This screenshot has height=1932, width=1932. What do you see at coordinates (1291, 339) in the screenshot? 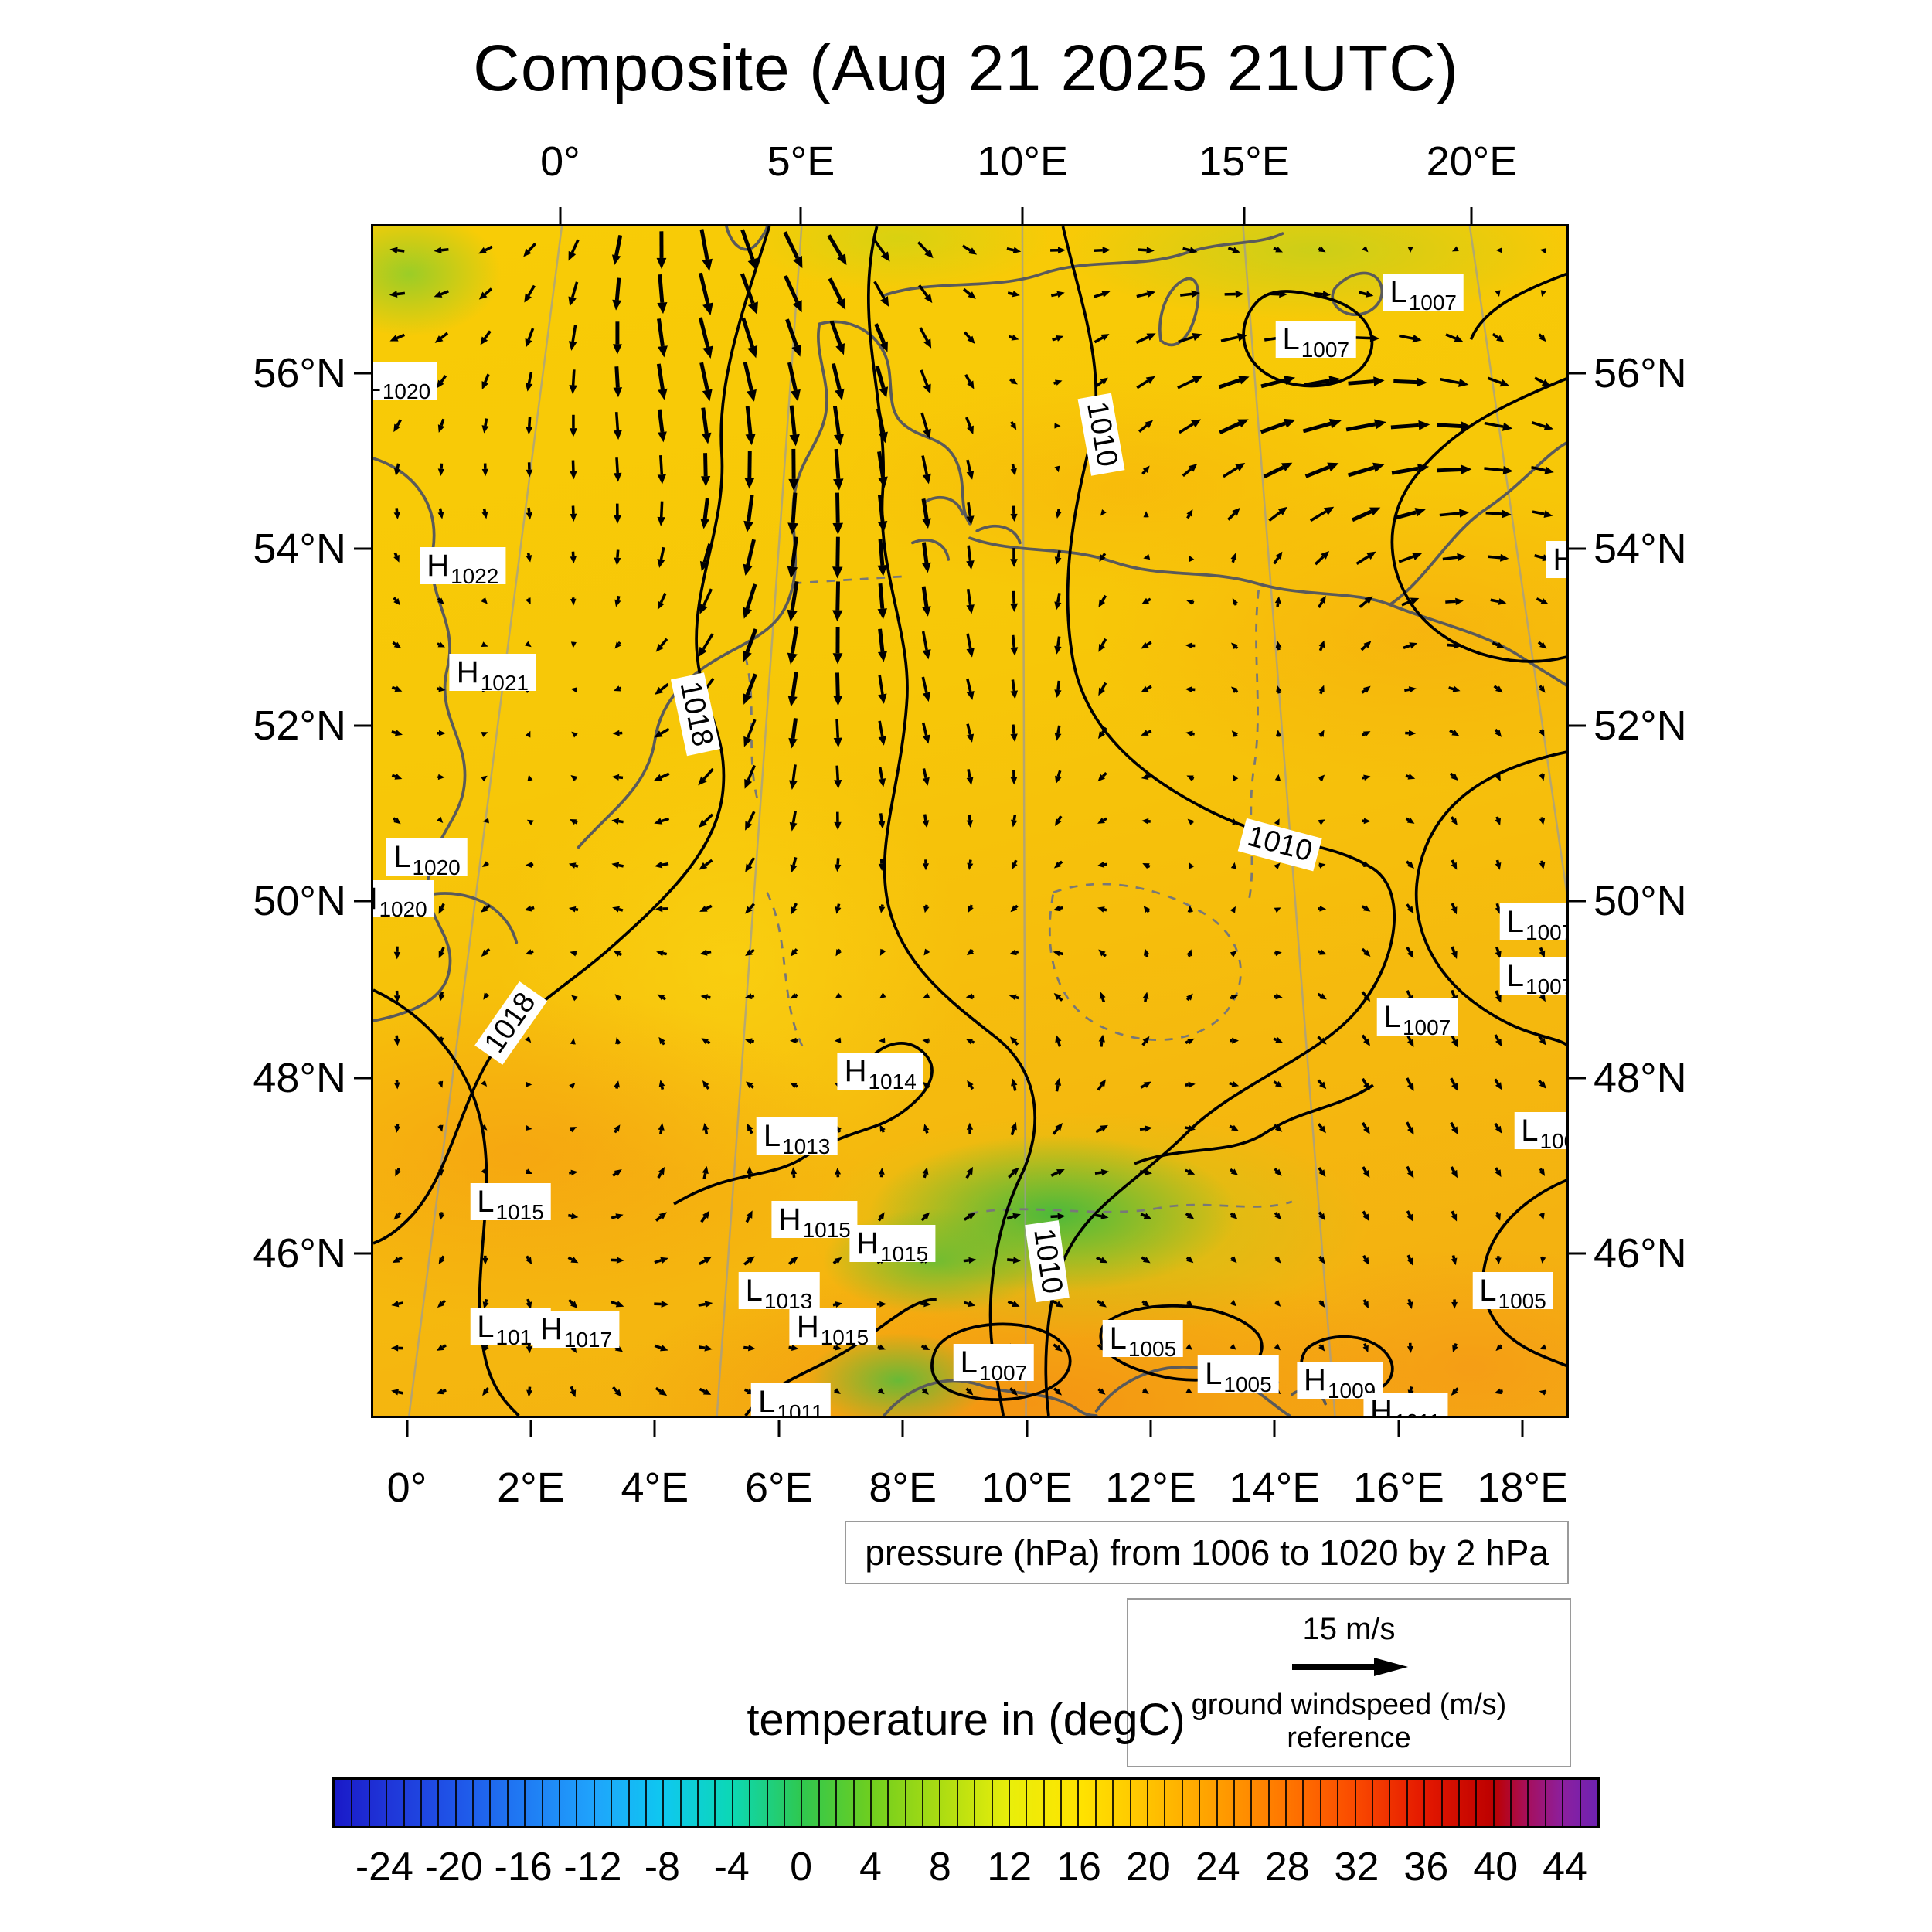
I see `pressure-center-letter: L` at bounding box center [1291, 339].